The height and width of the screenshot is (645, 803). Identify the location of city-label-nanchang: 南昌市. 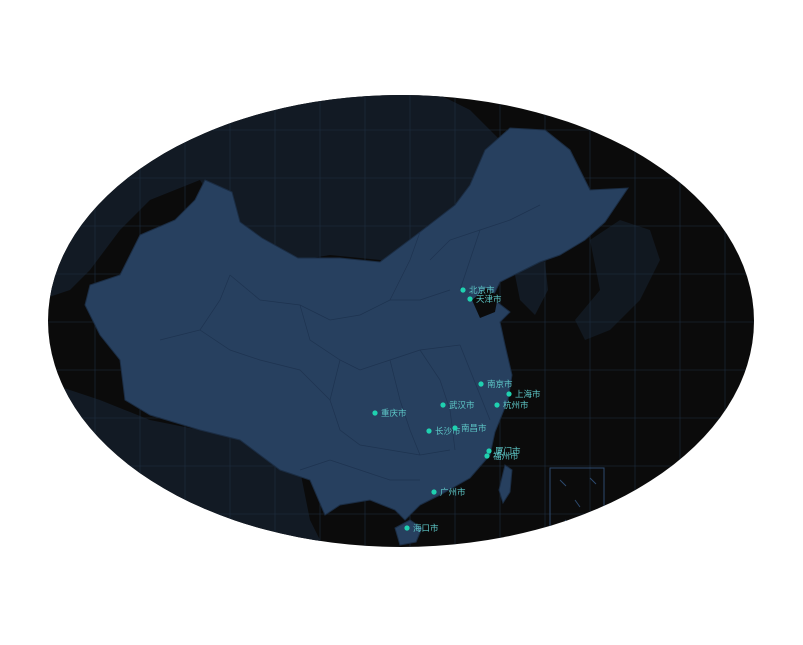
(474, 428).